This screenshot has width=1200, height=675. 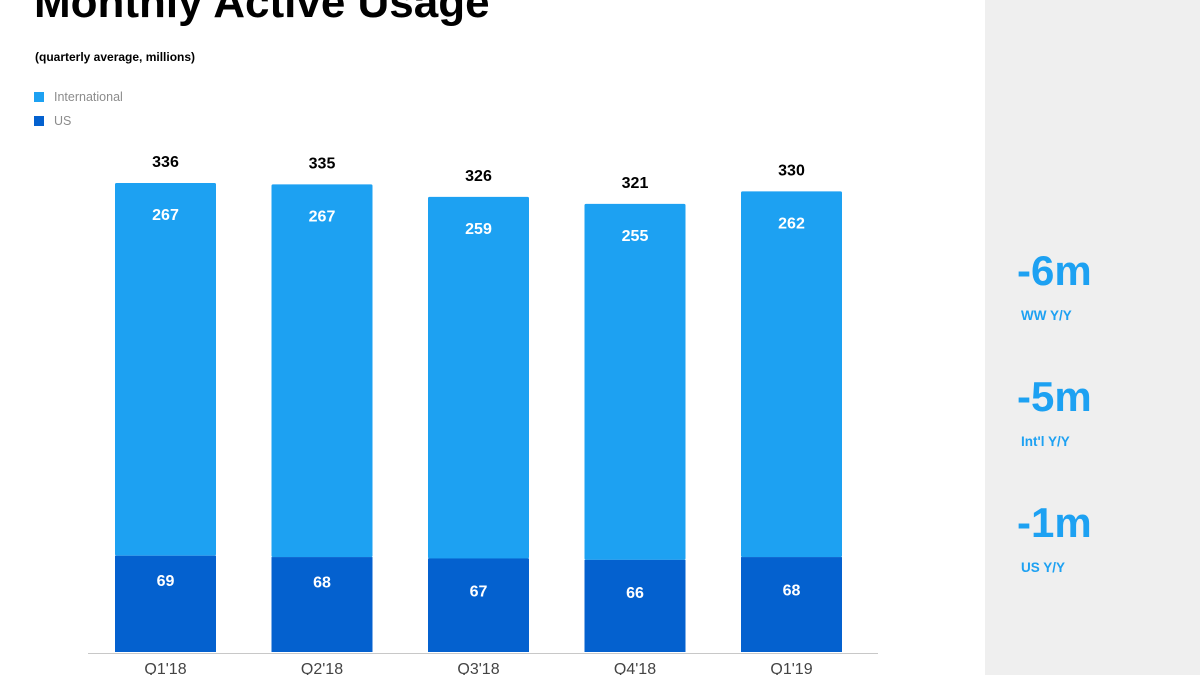 What do you see at coordinates (262, 13) in the screenshot?
I see `chart-title: Monthly Active Usage` at bounding box center [262, 13].